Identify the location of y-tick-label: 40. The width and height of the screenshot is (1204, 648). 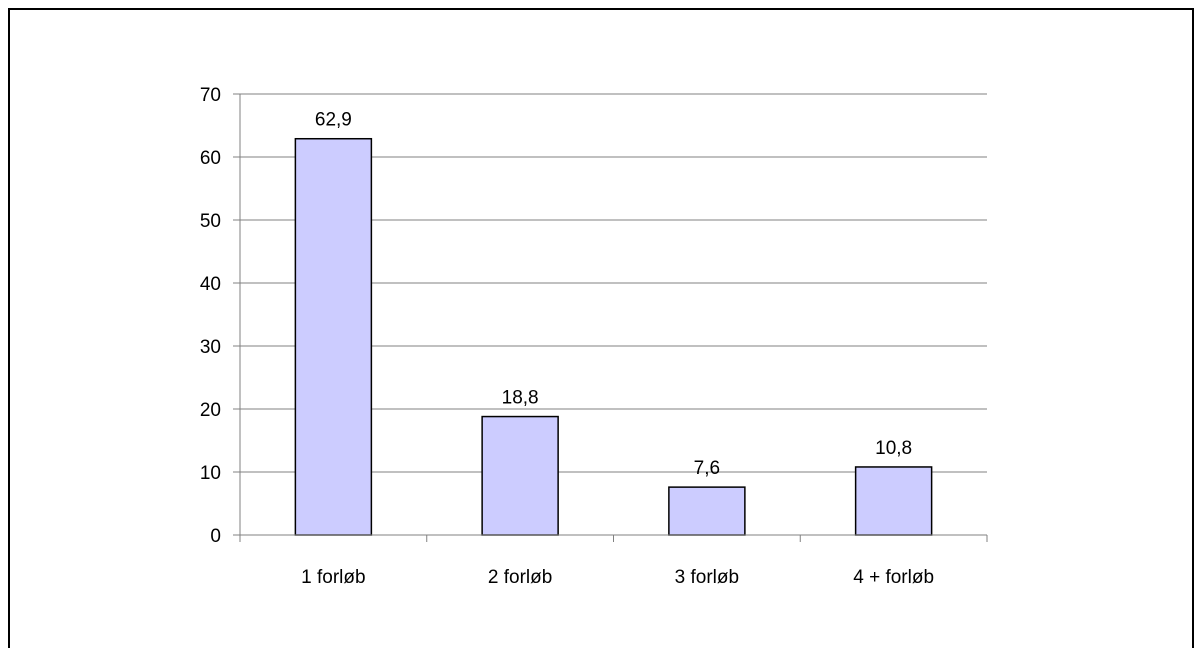
(210, 284).